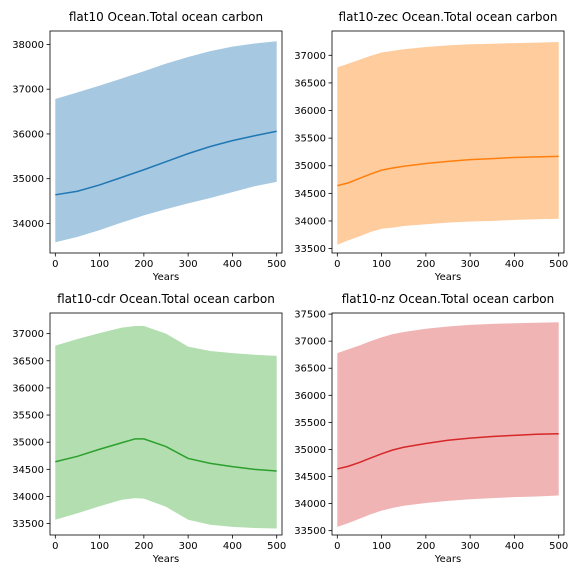 Image resolution: width=576 pixels, height=576 pixels. I want to click on chart-title: flat10-cdr Ocean.Total ocean carbon, so click(166, 299).